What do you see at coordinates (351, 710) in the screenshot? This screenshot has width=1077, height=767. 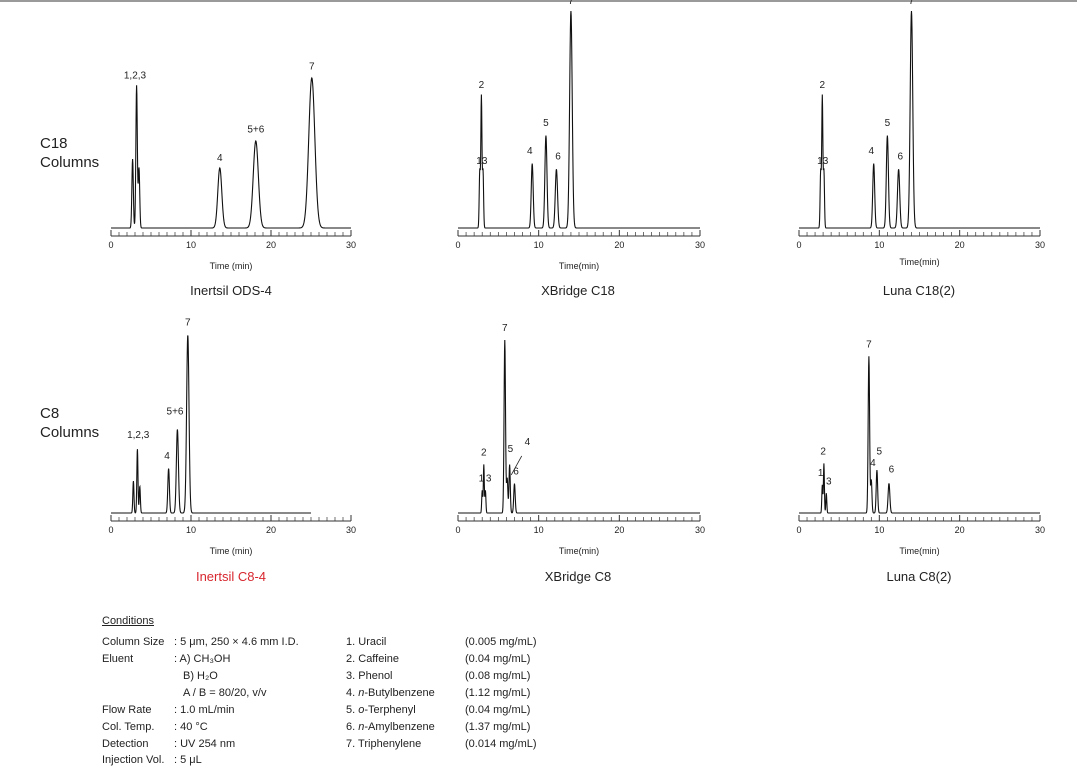 I see `compound-number: 5.` at bounding box center [351, 710].